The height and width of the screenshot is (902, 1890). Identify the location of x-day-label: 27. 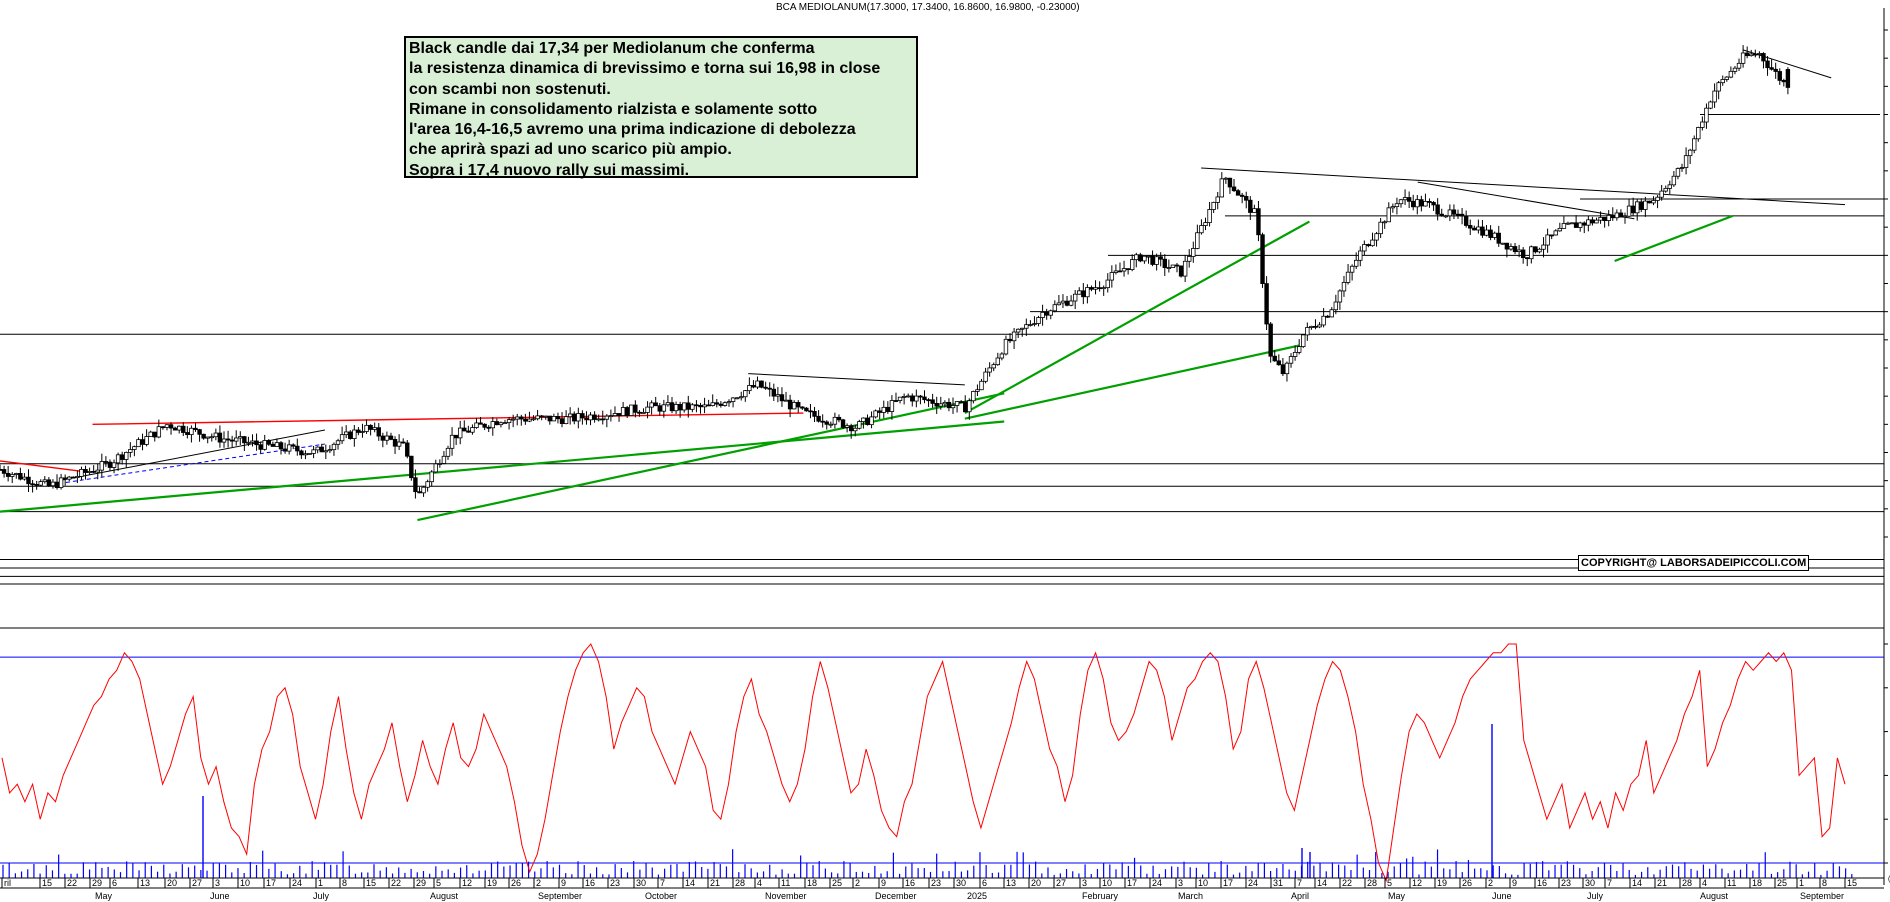
(1061, 883).